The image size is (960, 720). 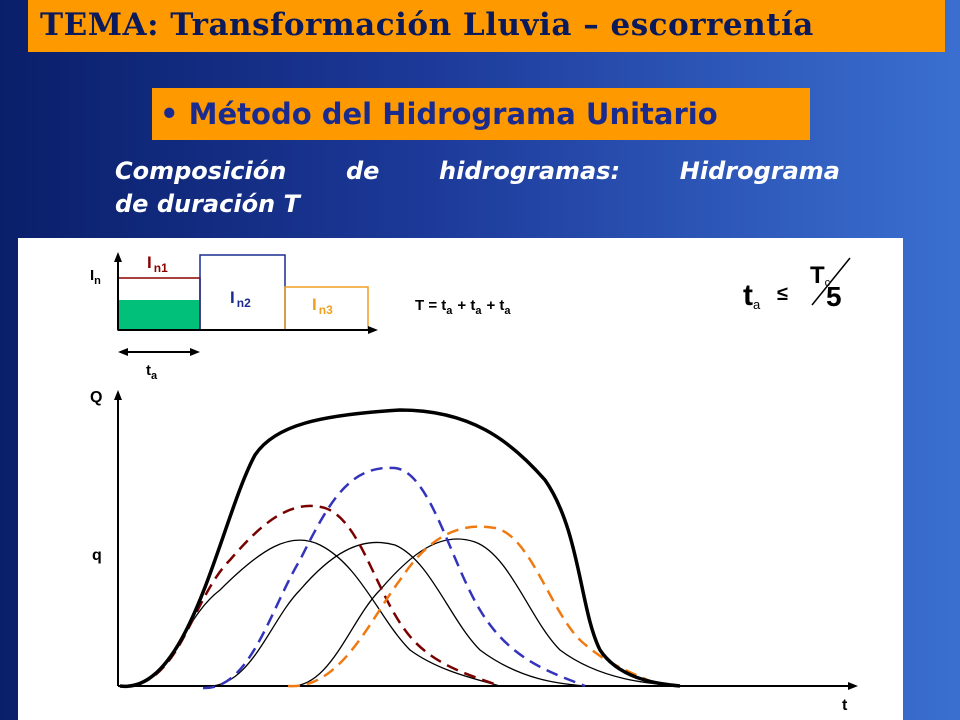 I want to click on width-label: ta, so click(x=152, y=372).